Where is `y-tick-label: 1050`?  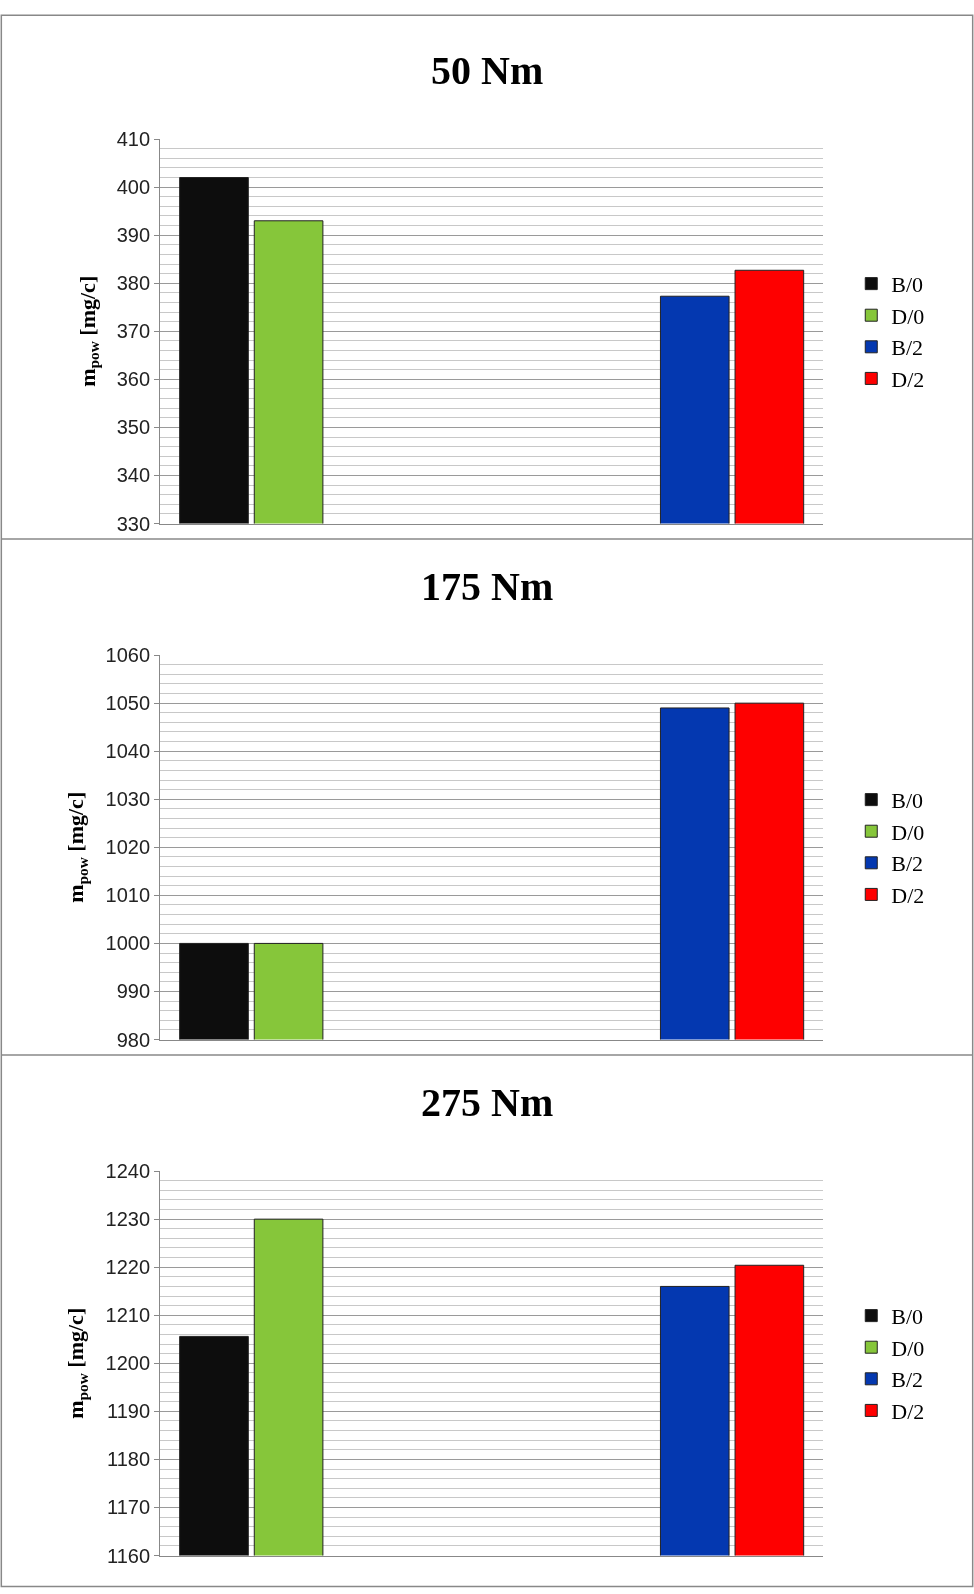
y-tick-label: 1050 is located at coordinates (128, 703).